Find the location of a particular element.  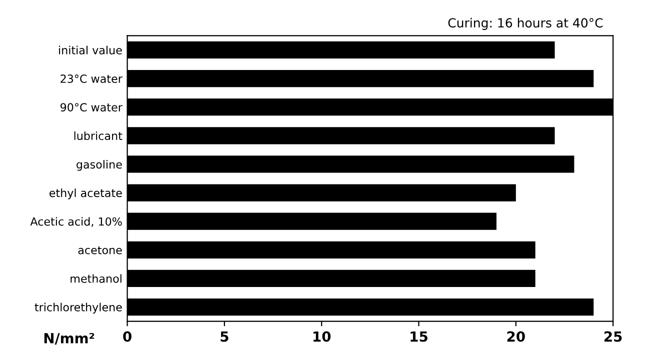

x-tick-label: 5 is located at coordinates (224, 336).